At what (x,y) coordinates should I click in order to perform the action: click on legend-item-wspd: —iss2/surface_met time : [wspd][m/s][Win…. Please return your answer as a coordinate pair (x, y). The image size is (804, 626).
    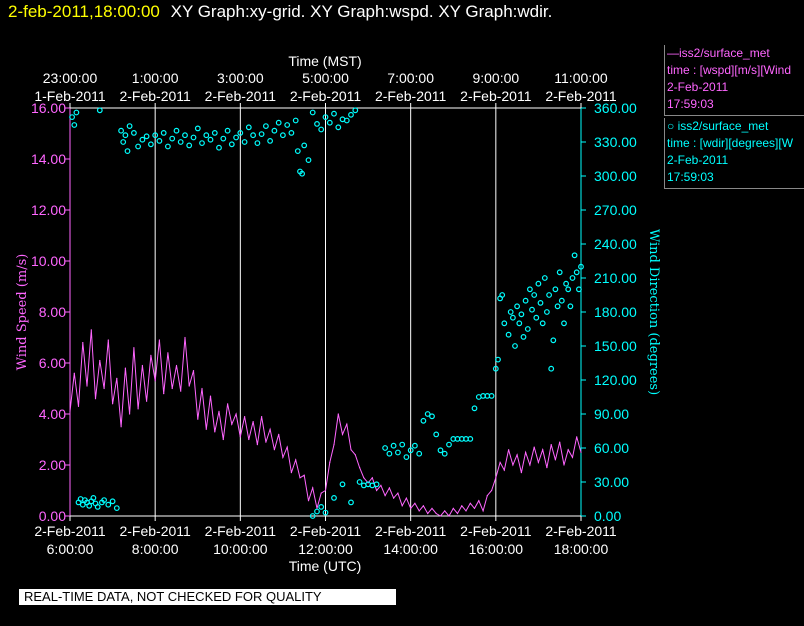
    Looking at the image, I should click on (734, 80).